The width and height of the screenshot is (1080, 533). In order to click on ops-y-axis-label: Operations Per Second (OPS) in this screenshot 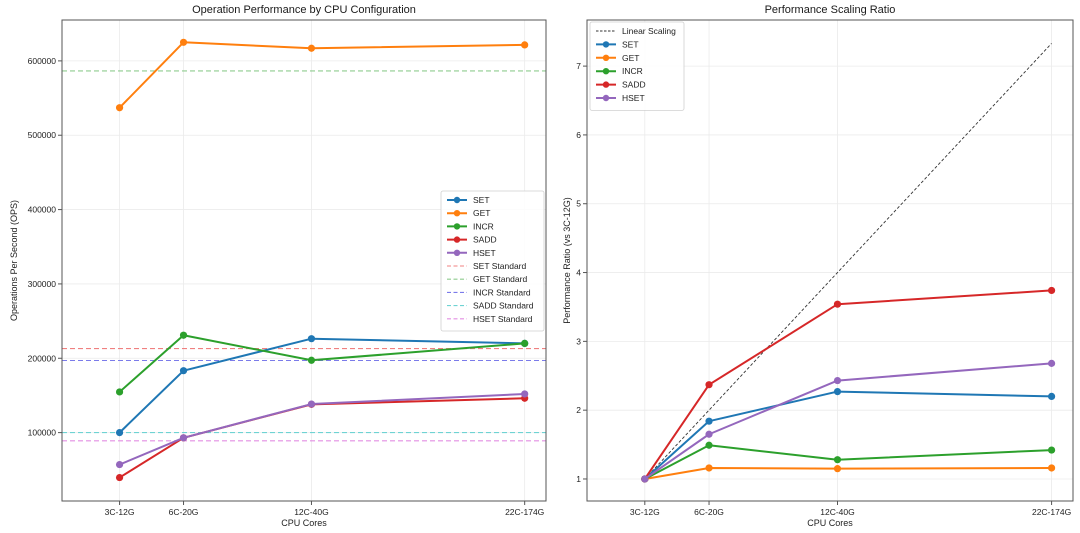, I will do `click(14, 260)`.